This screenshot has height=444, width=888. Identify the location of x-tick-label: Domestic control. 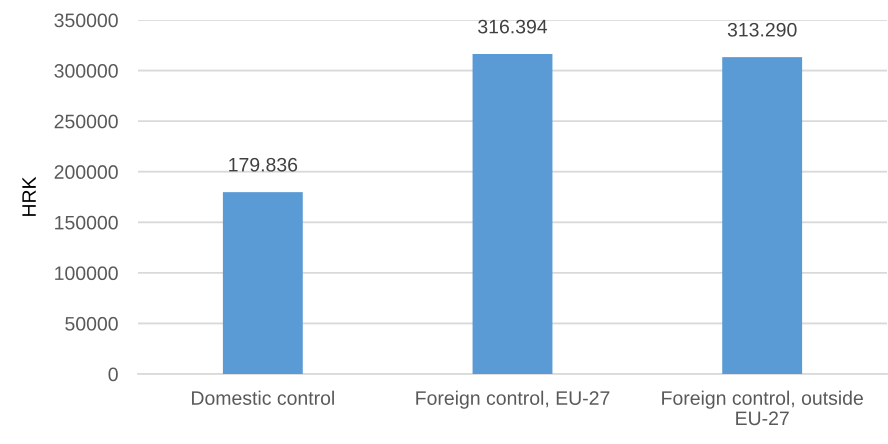
(263, 397).